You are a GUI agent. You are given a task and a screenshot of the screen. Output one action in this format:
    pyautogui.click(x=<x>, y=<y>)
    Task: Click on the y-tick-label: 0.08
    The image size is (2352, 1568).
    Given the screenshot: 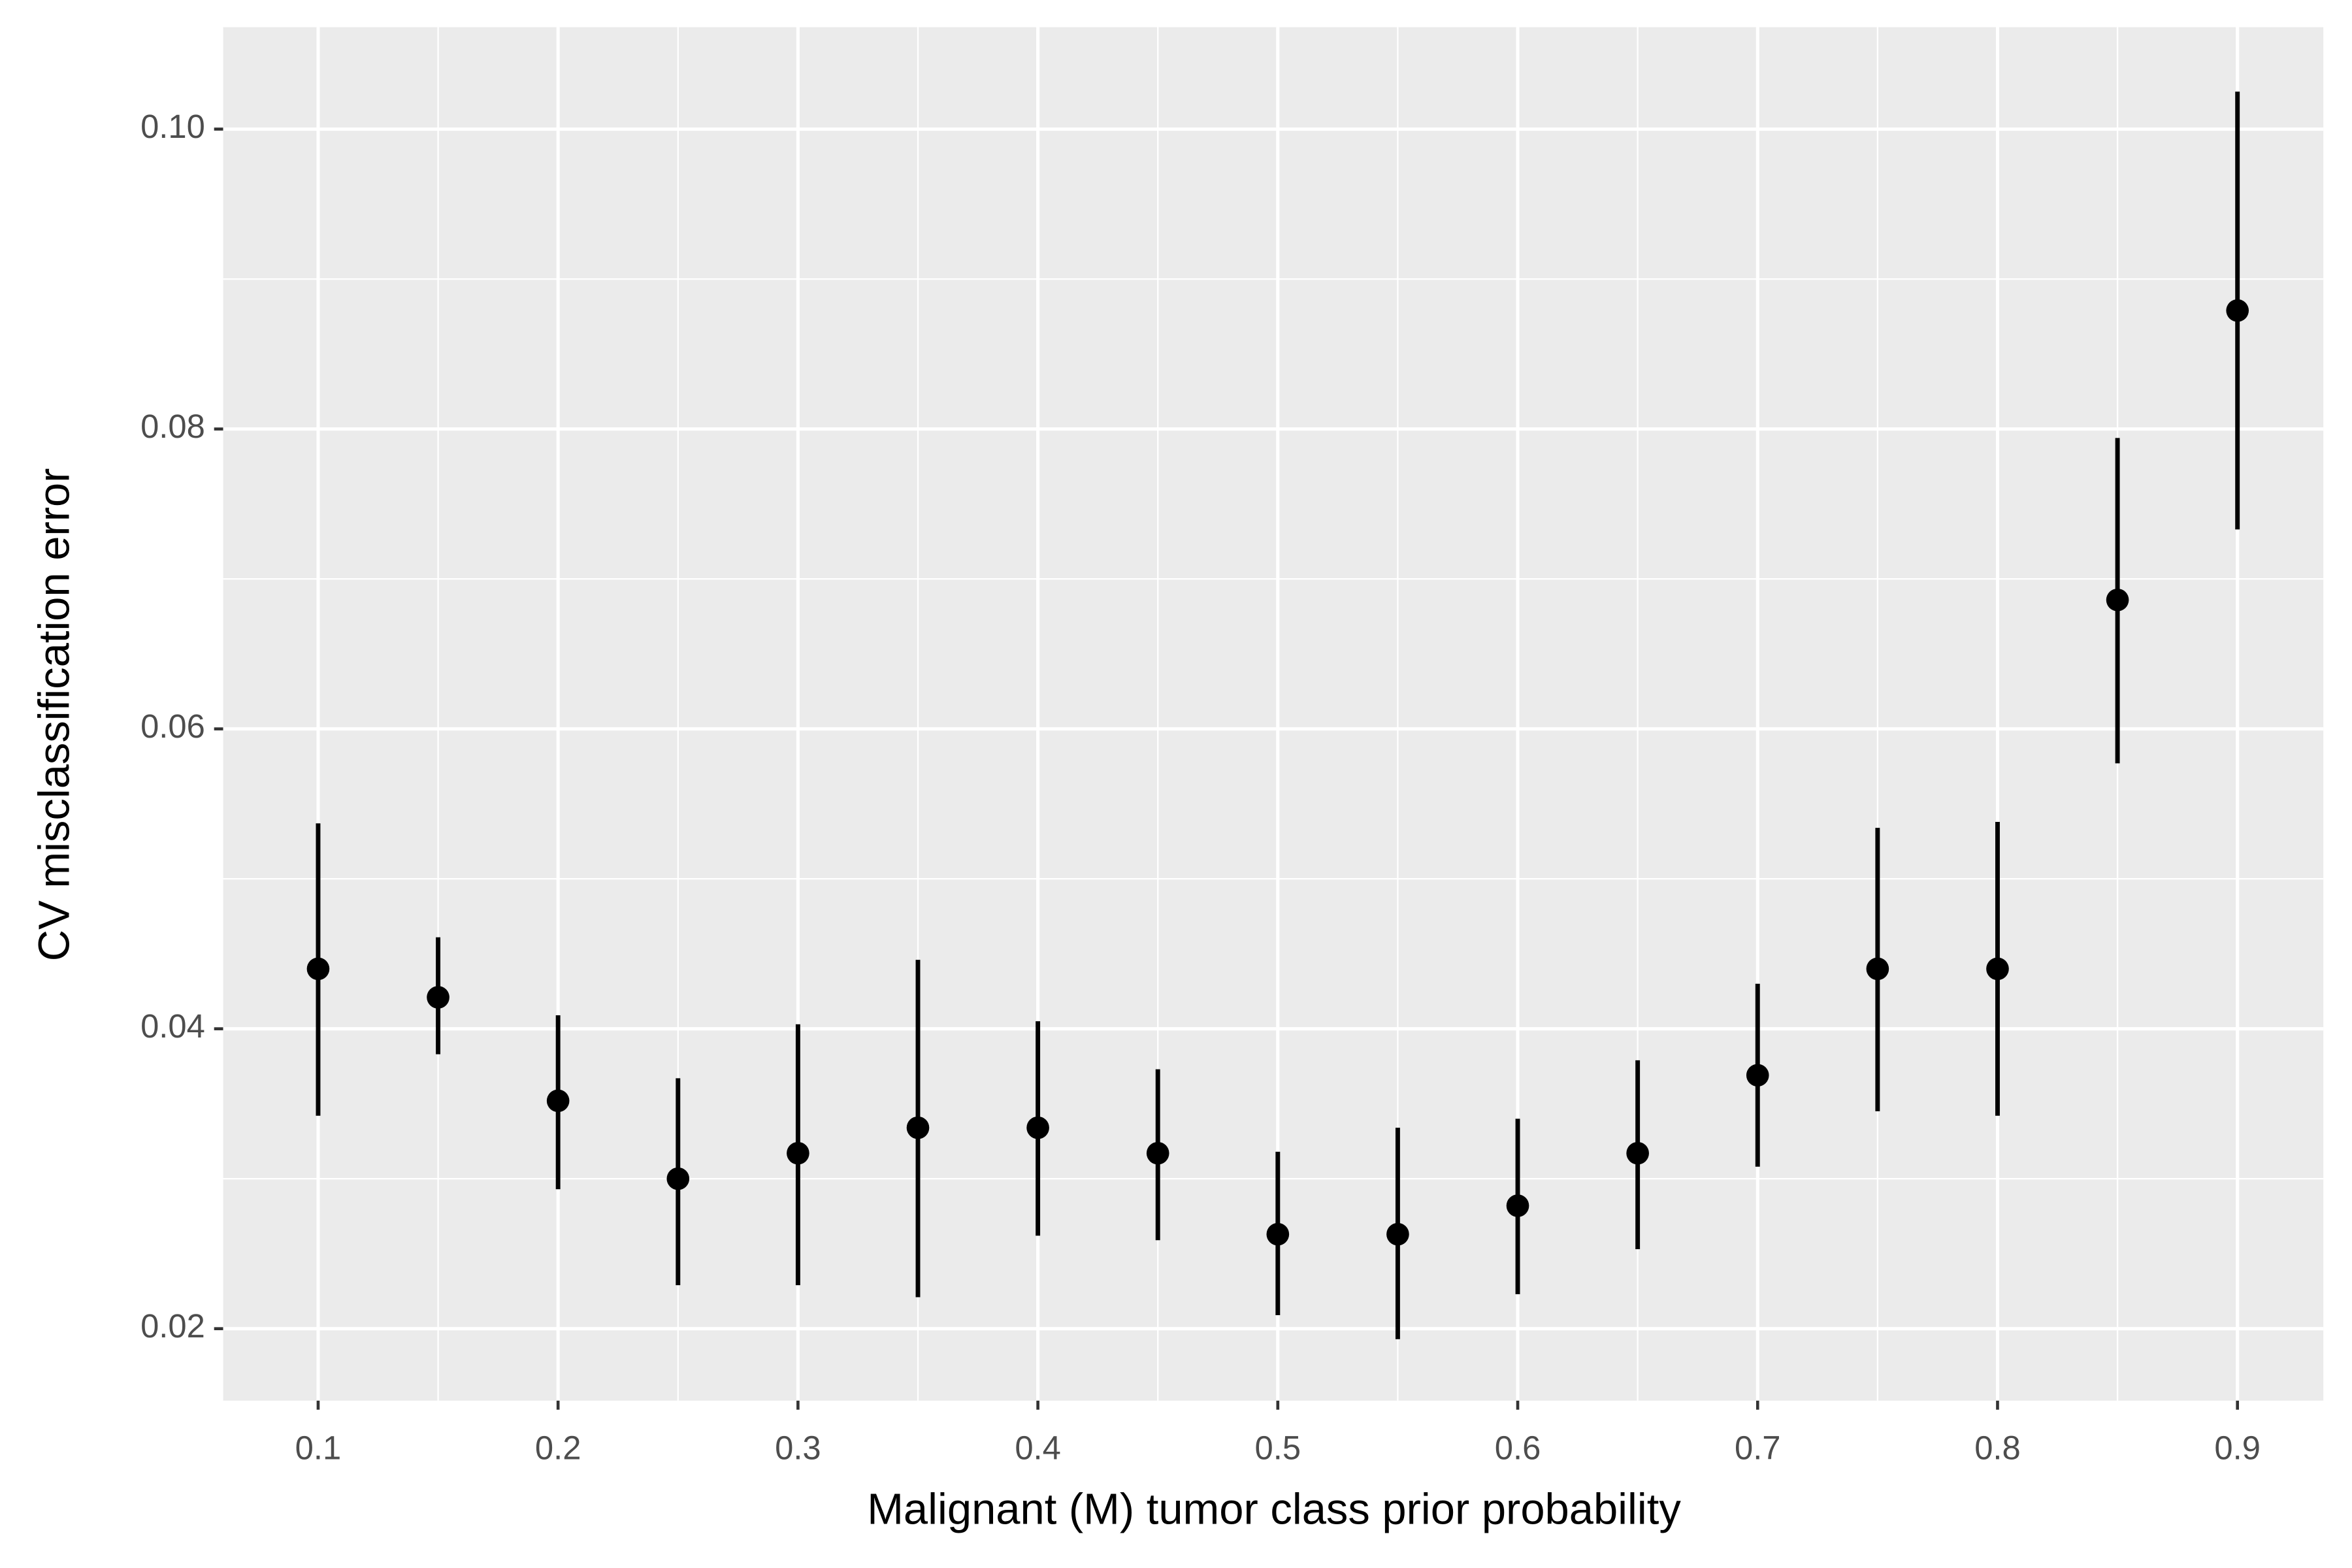 What is the action you would take?
    pyautogui.click(x=172, y=426)
    